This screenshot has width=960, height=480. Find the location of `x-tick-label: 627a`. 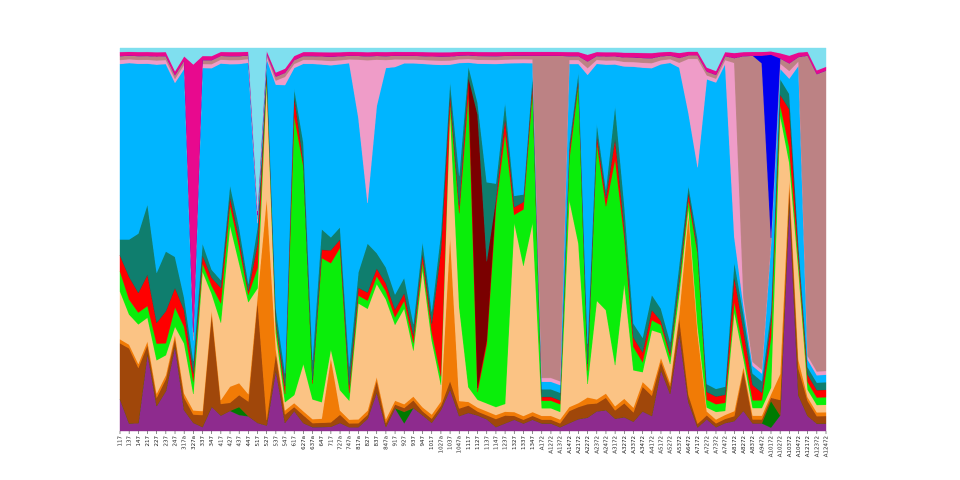

x-tick-label: 627a is located at coordinates (304, 443).